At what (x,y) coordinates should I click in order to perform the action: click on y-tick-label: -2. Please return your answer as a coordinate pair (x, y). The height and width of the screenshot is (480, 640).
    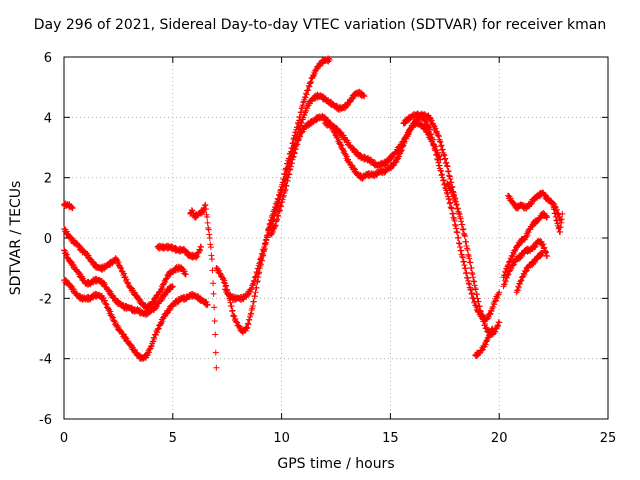
    Looking at the image, I should click on (45, 299).